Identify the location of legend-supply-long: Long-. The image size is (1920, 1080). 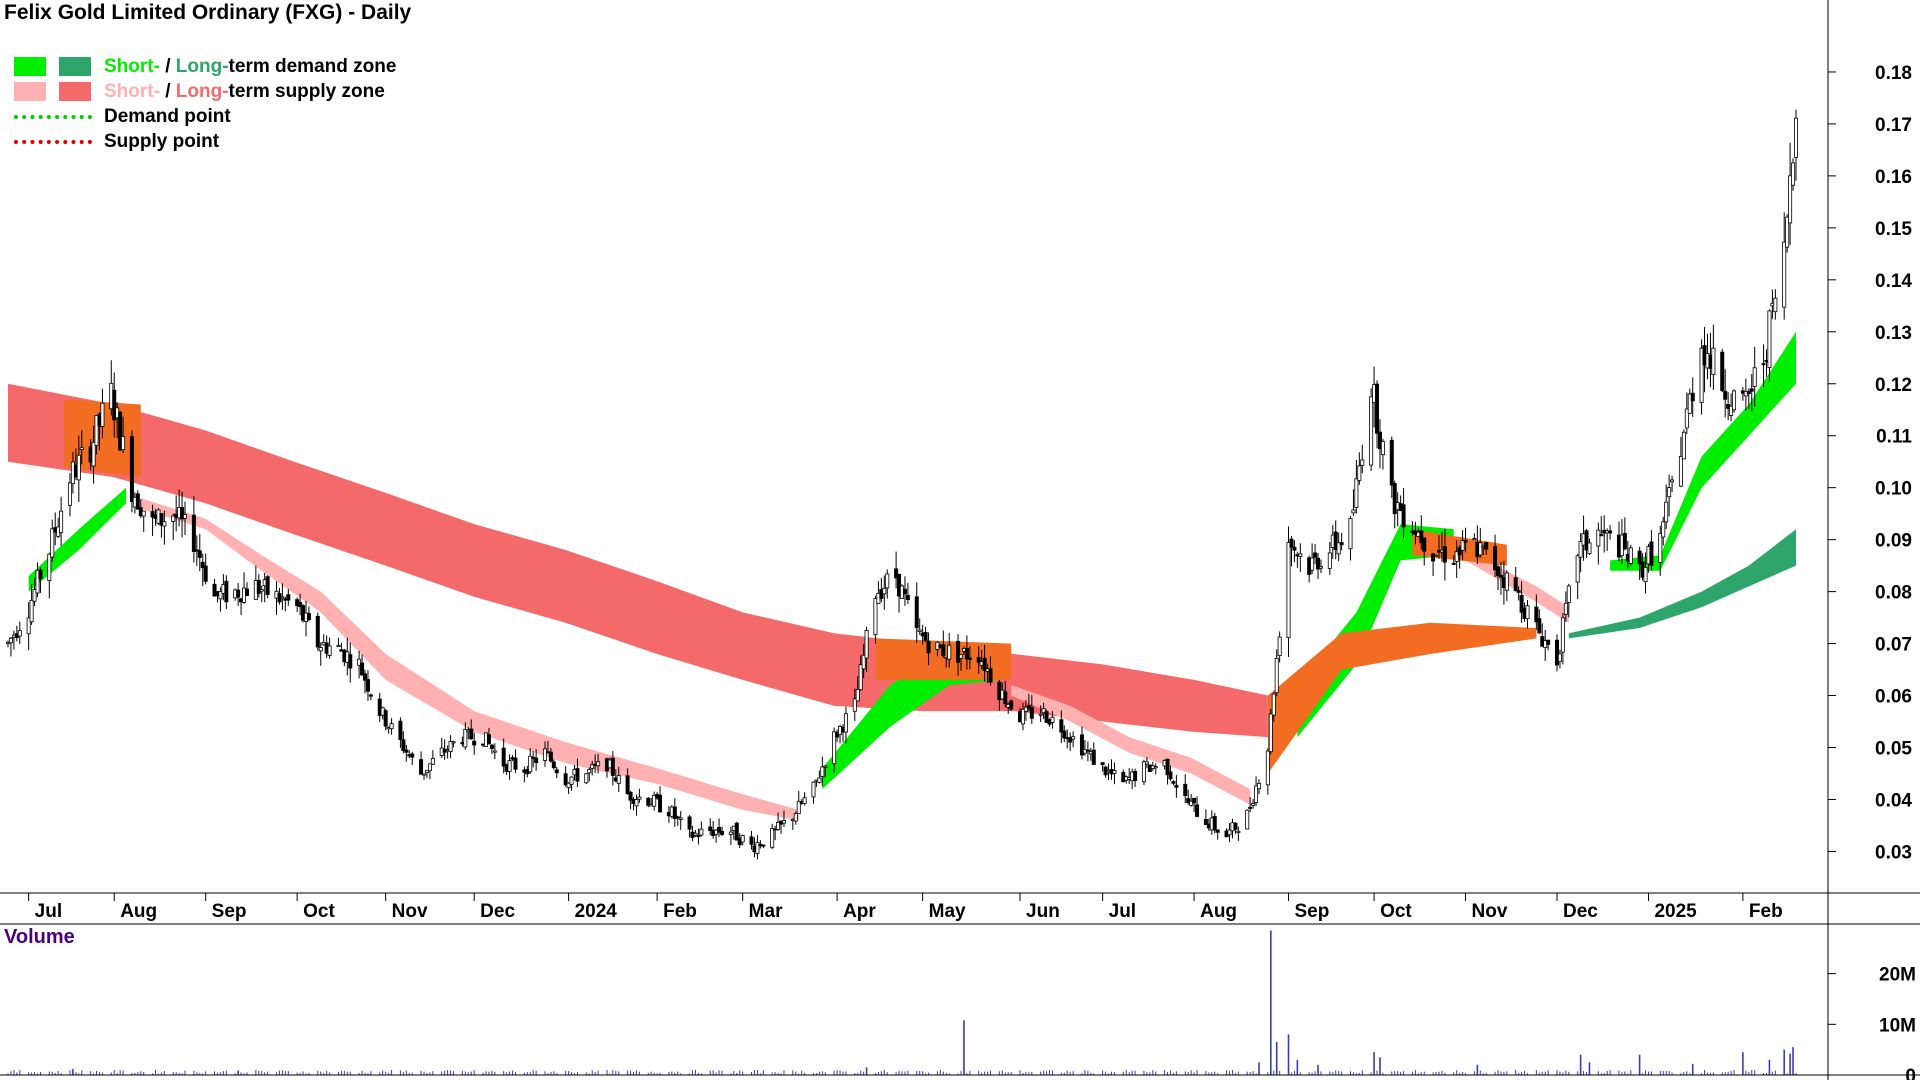
(202, 91).